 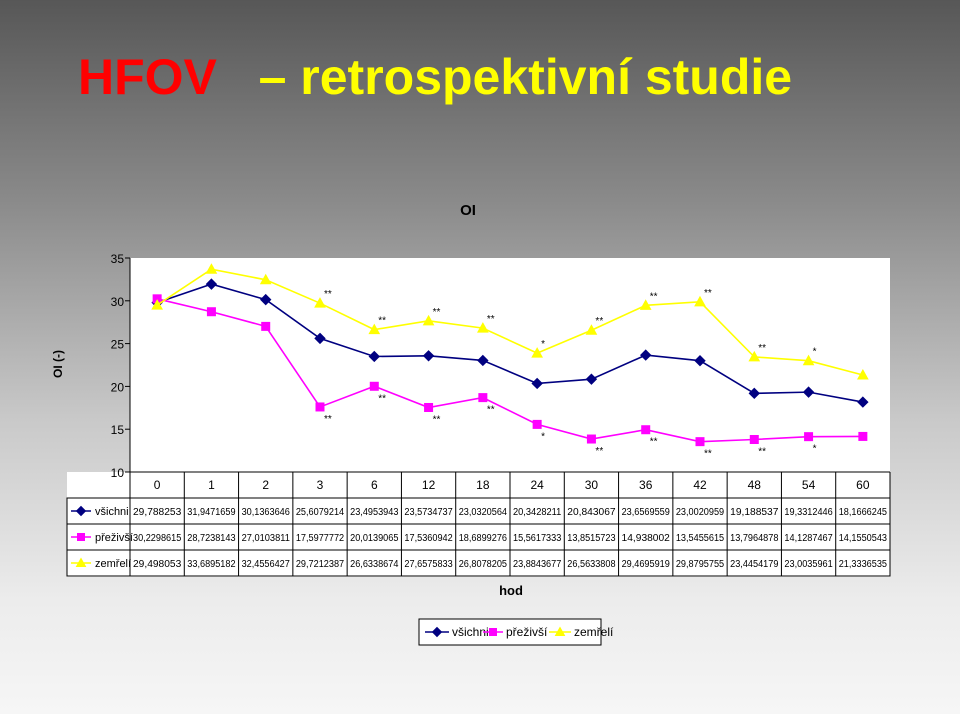 I want to click on slide-title: HFOV – retrospektivní studie, so click(x=435, y=77).